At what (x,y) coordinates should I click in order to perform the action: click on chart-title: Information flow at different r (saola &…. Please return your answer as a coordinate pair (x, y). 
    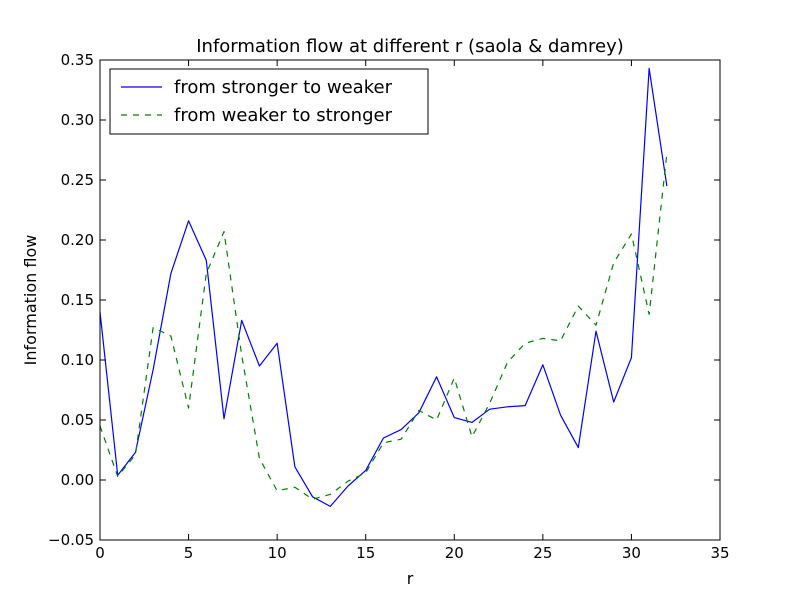
    Looking at the image, I should click on (410, 46).